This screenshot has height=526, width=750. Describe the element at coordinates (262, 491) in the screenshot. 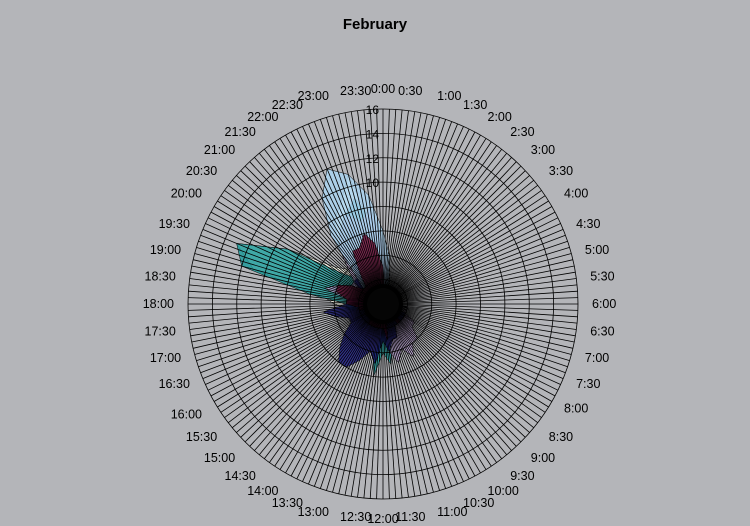

I see `category-label-14-00: 14:00` at that location.